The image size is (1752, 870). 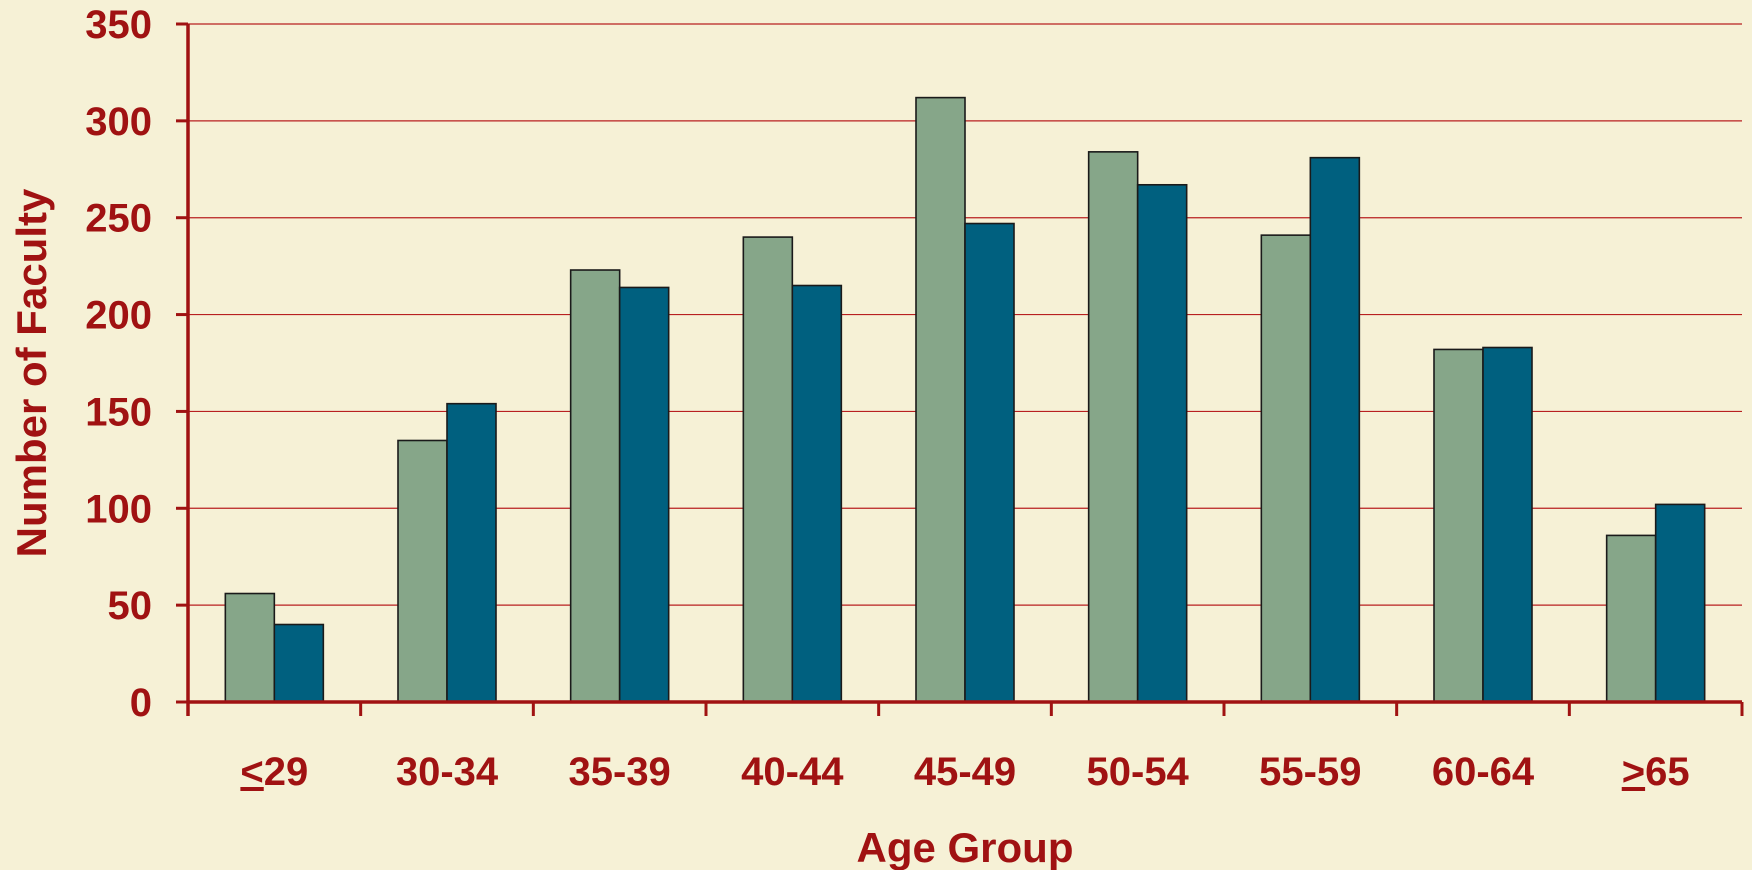 I want to click on bar-series-2->65, so click(x=1680, y=603).